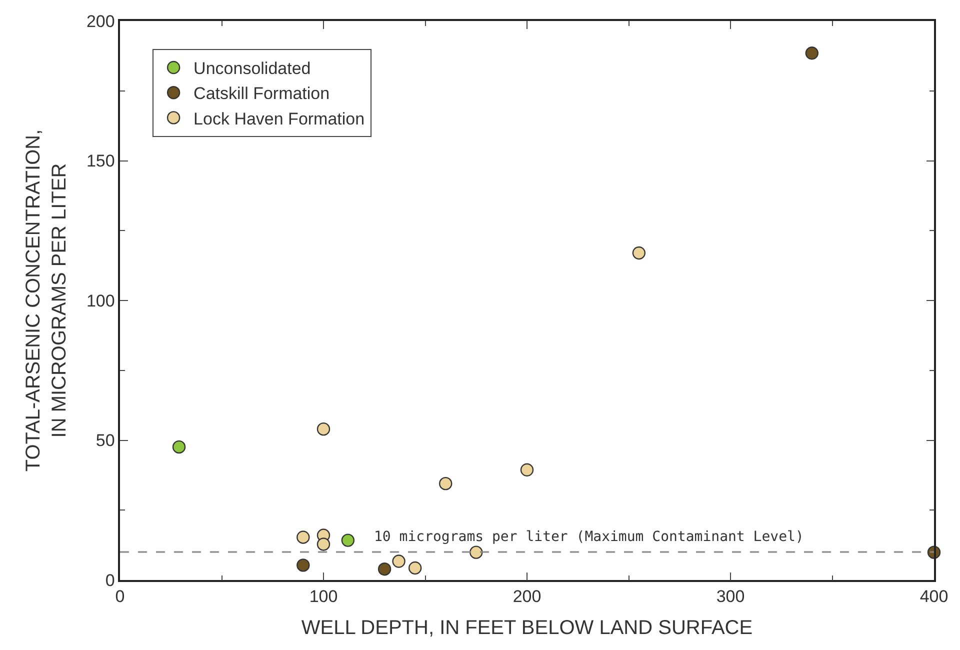 The height and width of the screenshot is (650, 960). What do you see at coordinates (100, 21) in the screenshot?
I see `y-tick-label: 200` at bounding box center [100, 21].